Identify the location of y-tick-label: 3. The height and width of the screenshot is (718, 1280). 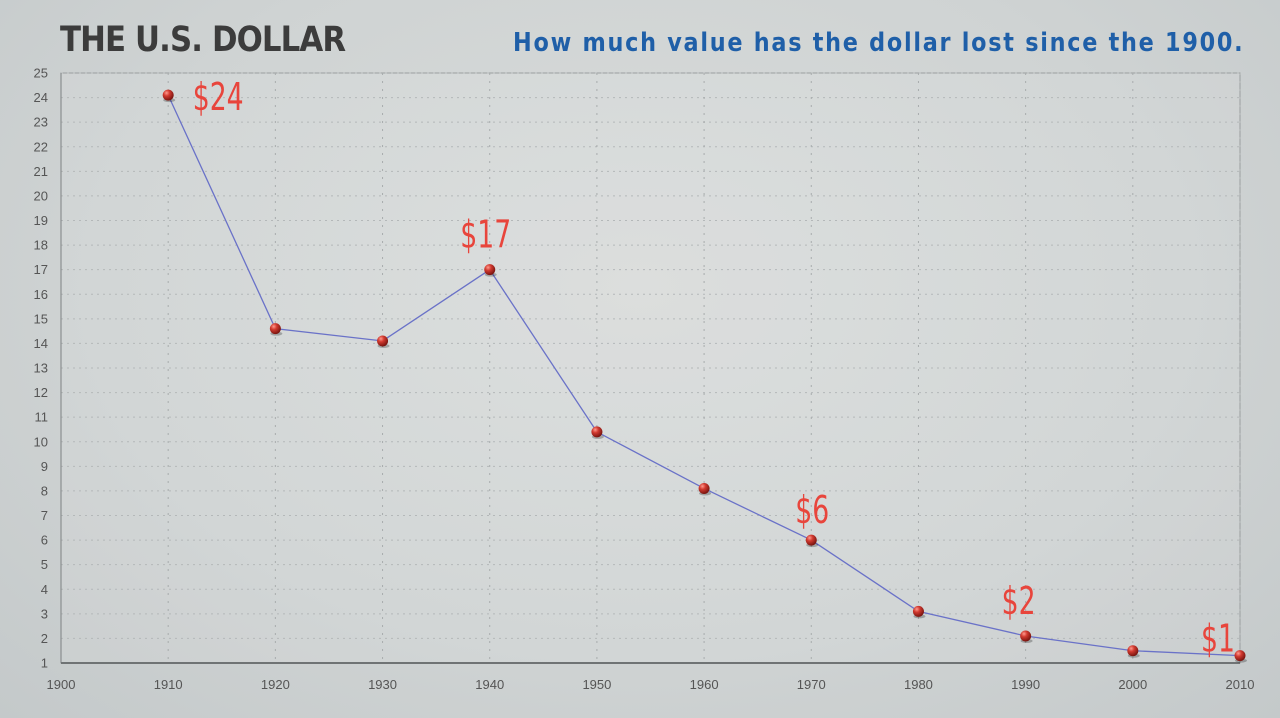
(44, 613).